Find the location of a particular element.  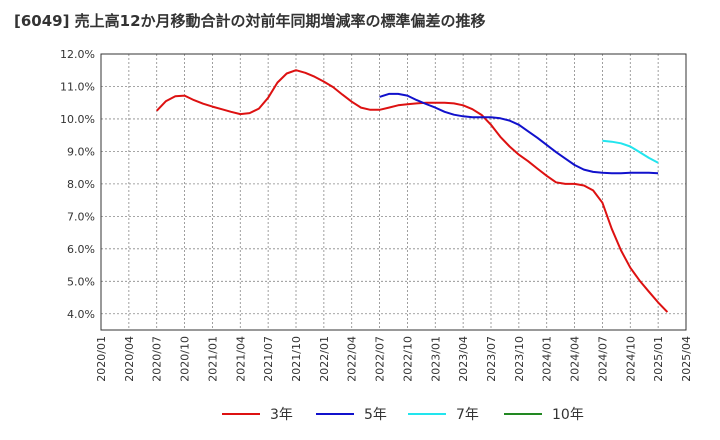

x-tick-label: 2021/07 is located at coordinates (268, 359).